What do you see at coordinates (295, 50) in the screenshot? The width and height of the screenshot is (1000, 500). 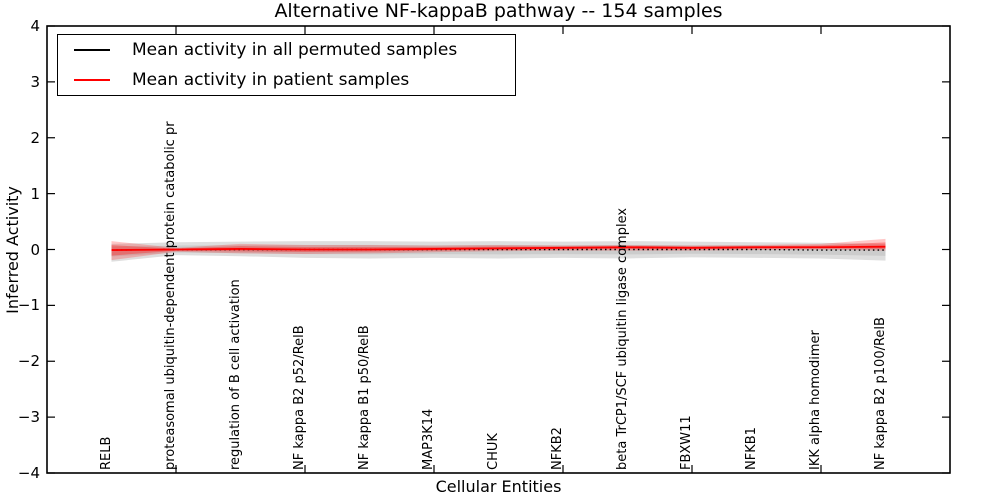 I see `legend-label: Mean activity in all permuted samples` at bounding box center [295, 50].